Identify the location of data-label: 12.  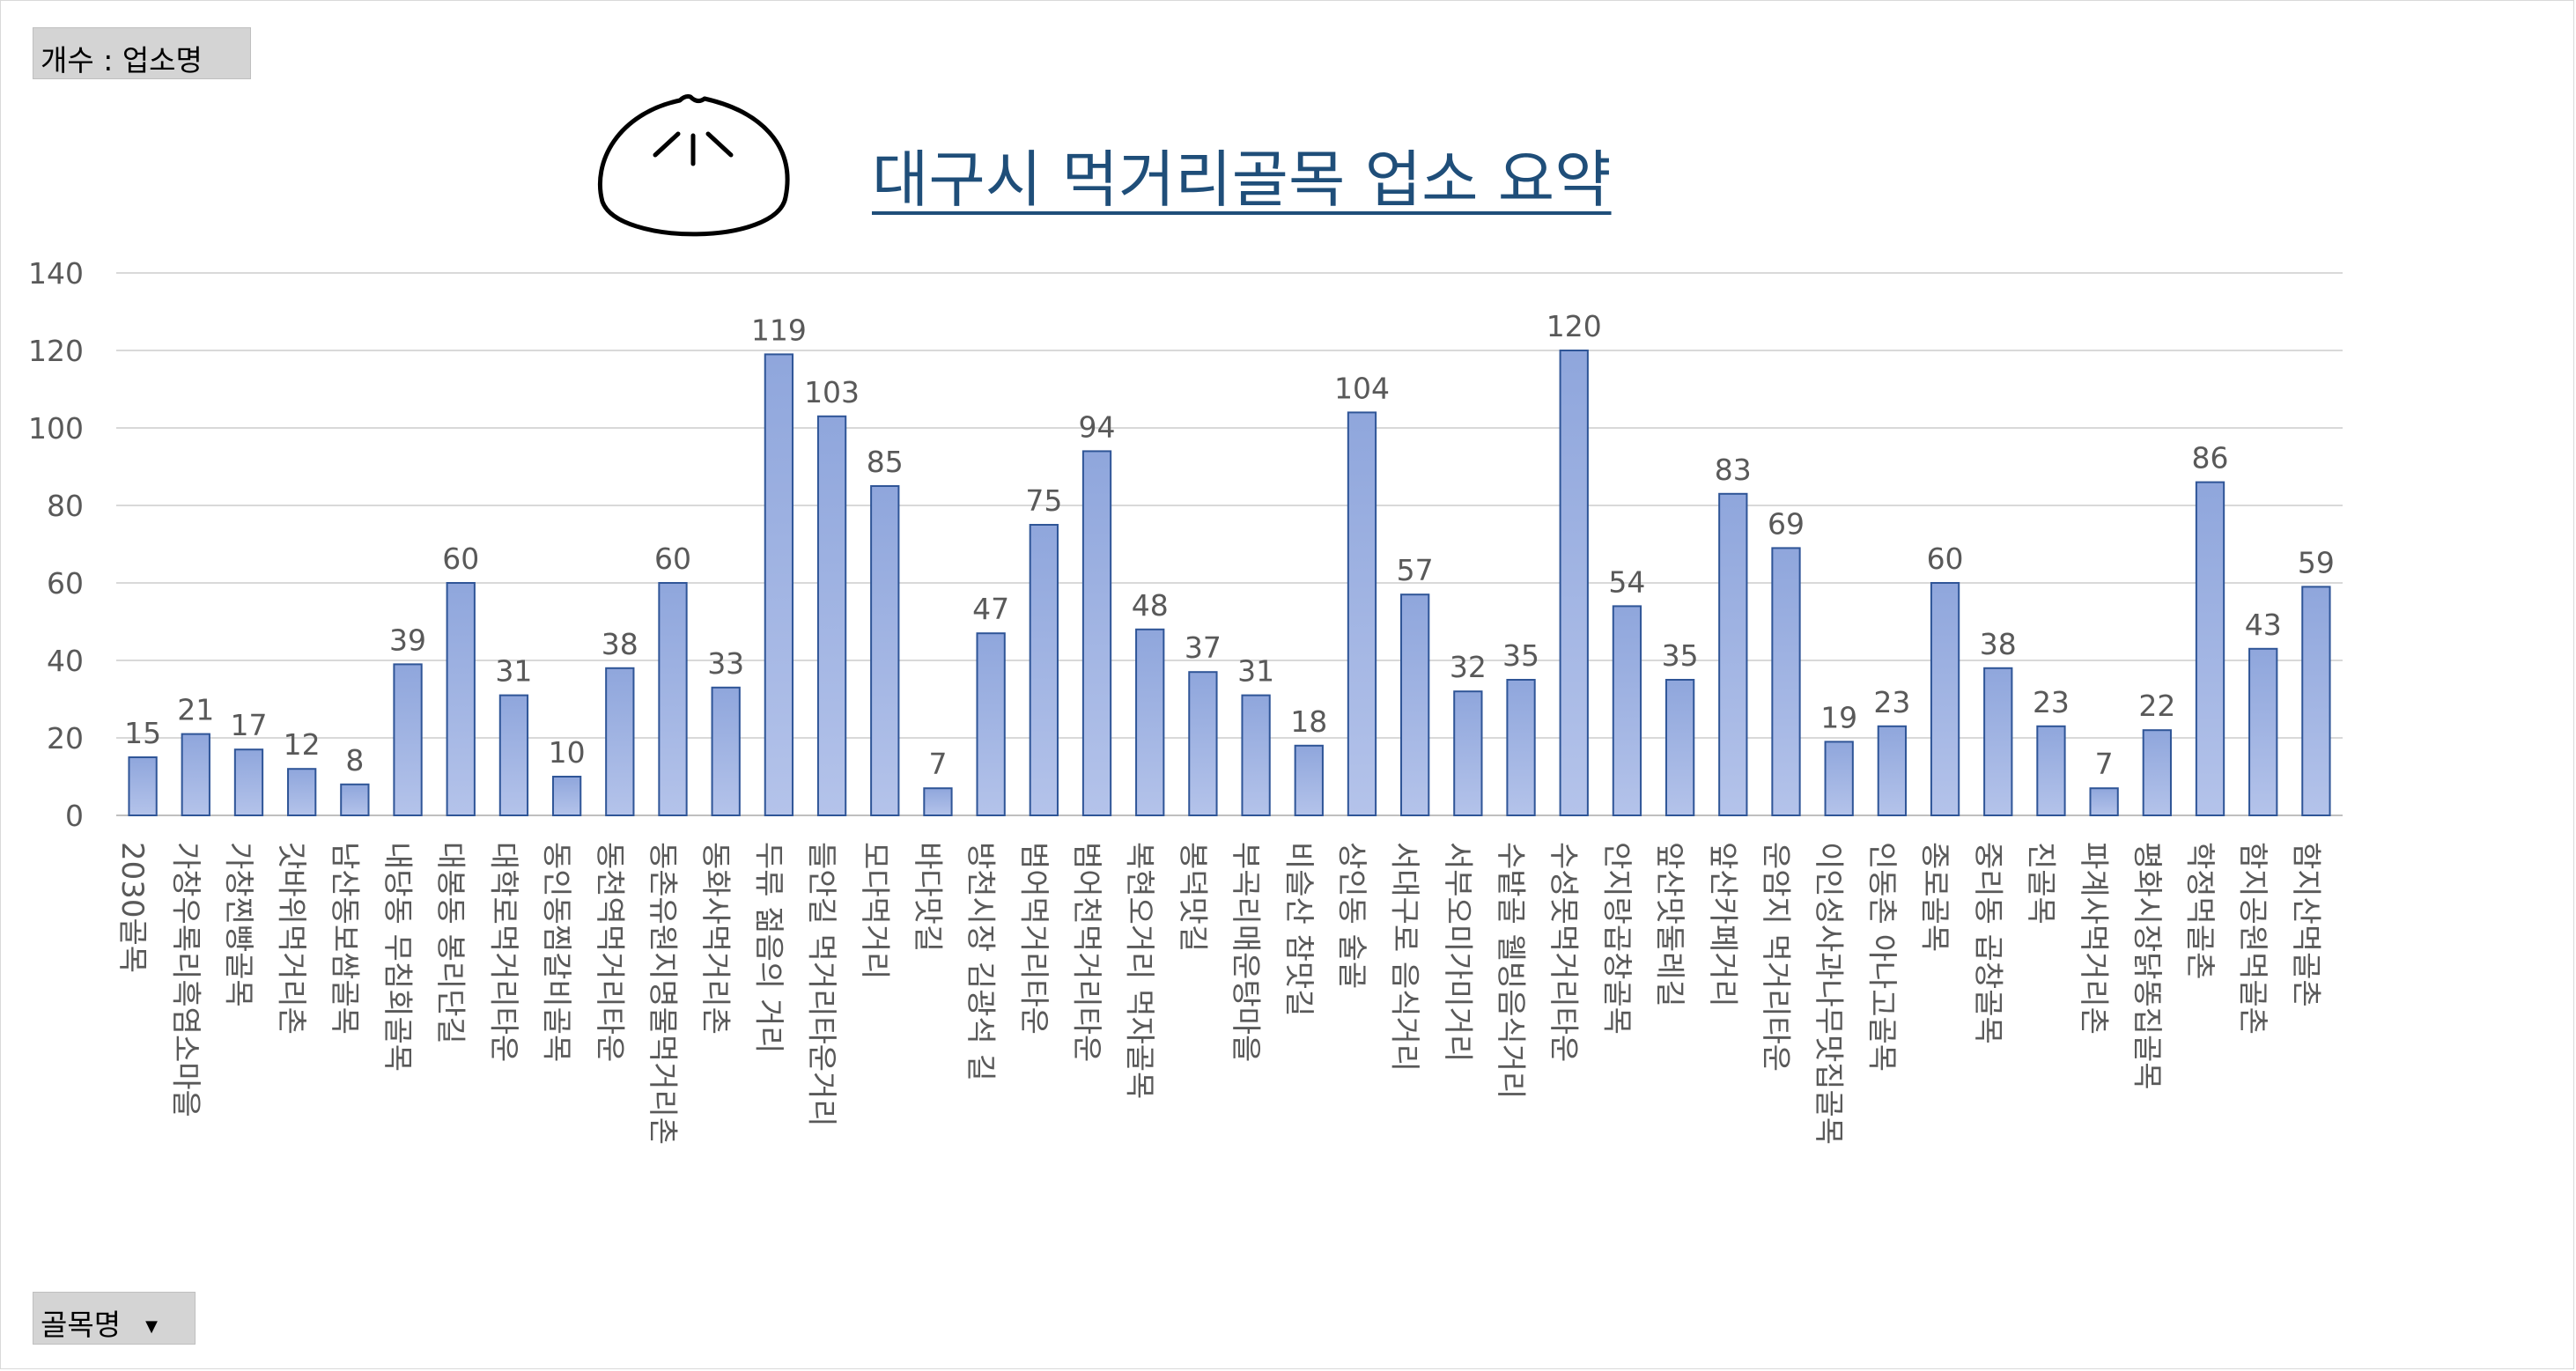
(302, 744).